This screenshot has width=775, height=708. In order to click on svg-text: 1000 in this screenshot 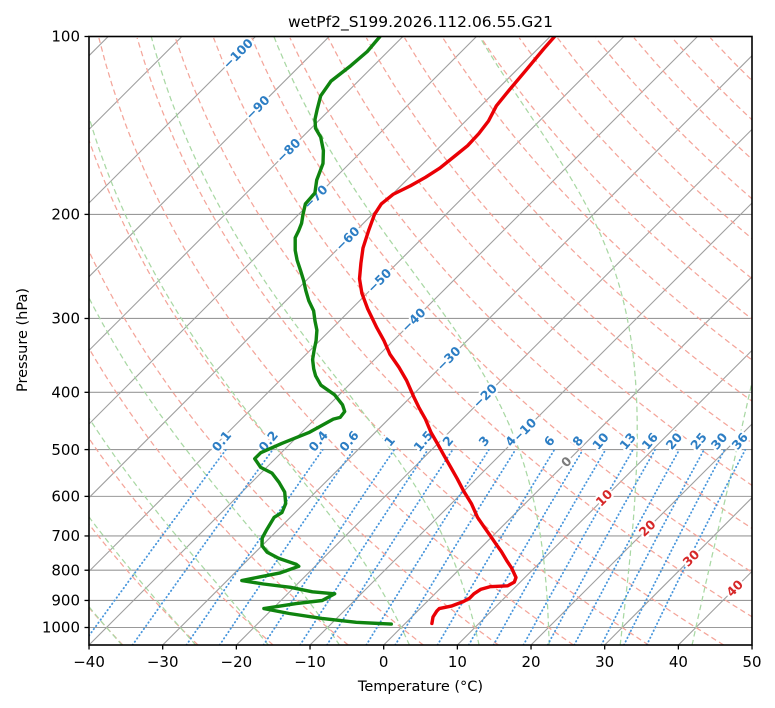, I will do `click(61, 628)`.